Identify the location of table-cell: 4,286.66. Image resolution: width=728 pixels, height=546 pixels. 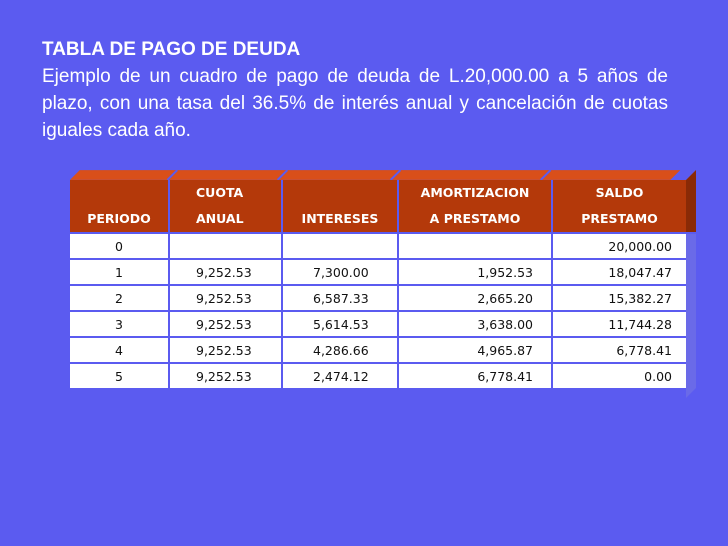
(341, 351).